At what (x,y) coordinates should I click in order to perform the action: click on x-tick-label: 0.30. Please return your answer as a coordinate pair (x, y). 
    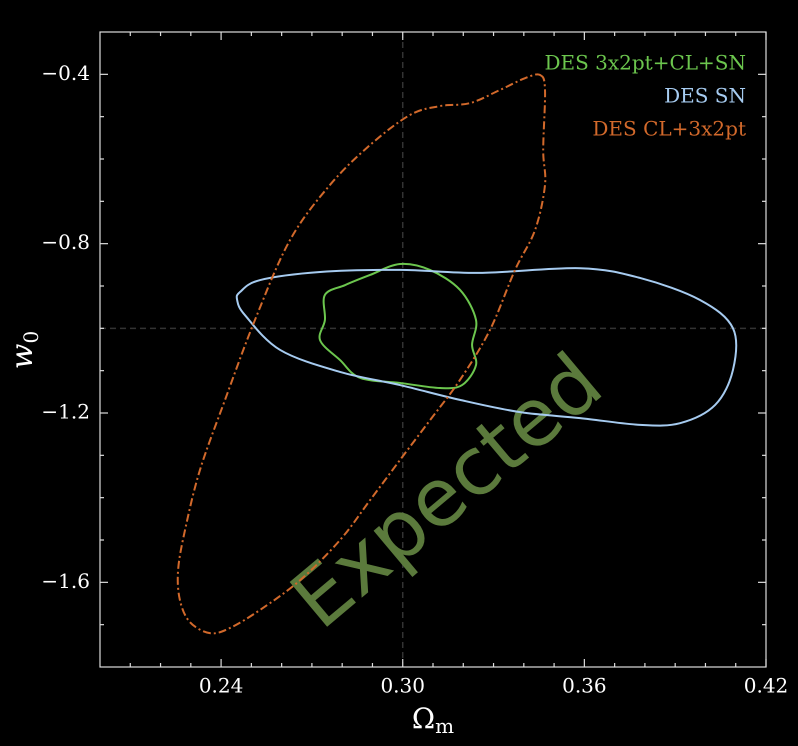
    Looking at the image, I should click on (402, 686).